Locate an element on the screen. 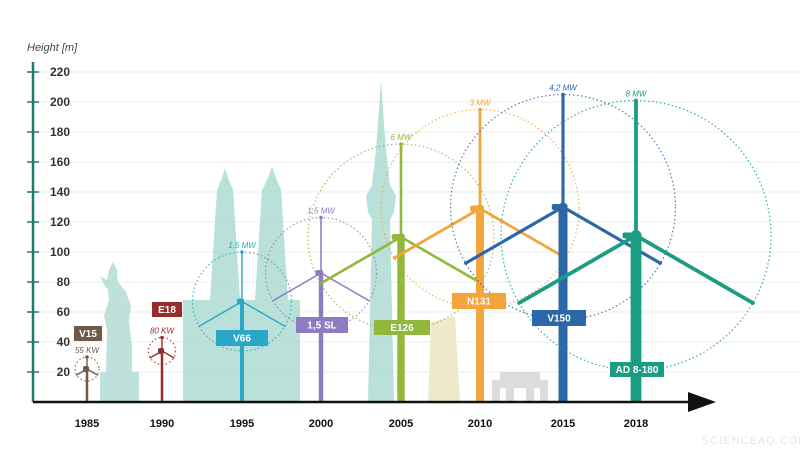  turbine-1-5-sl: 1,5 MW is located at coordinates (321, 304).